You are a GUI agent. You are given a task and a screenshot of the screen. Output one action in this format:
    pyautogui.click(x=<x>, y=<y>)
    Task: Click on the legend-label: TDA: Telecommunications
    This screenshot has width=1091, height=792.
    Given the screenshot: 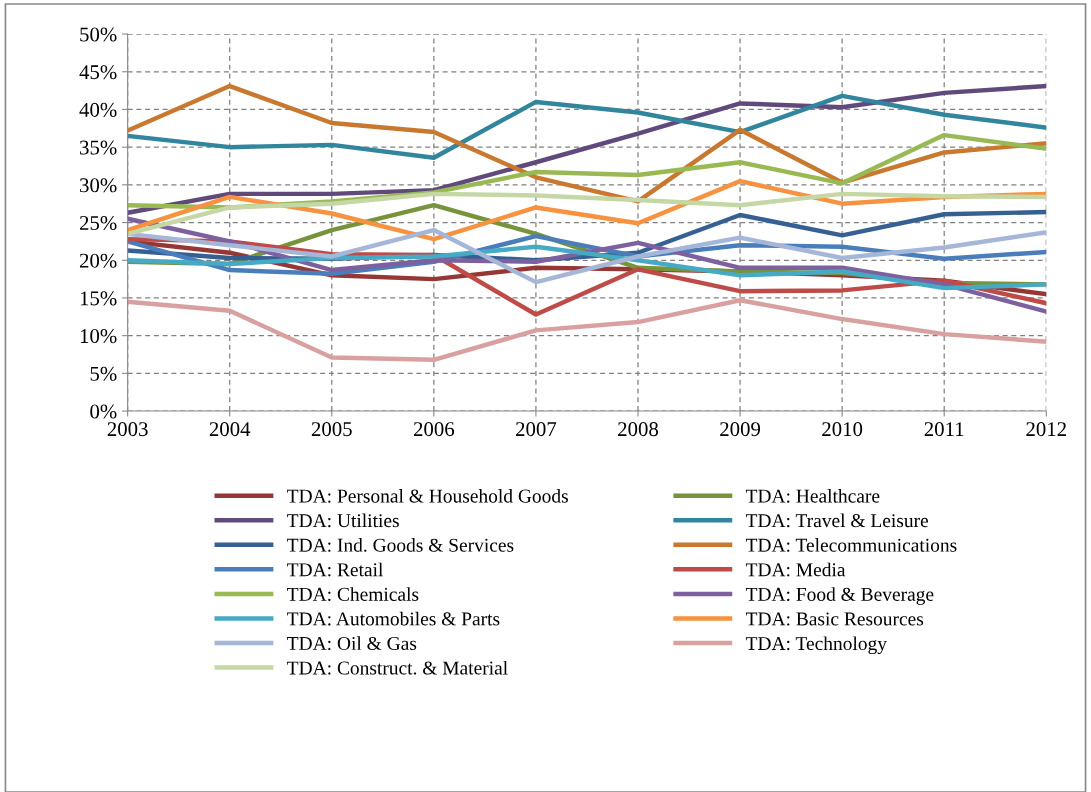 What is the action you would take?
    pyautogui.click(x=851, y=545)
    